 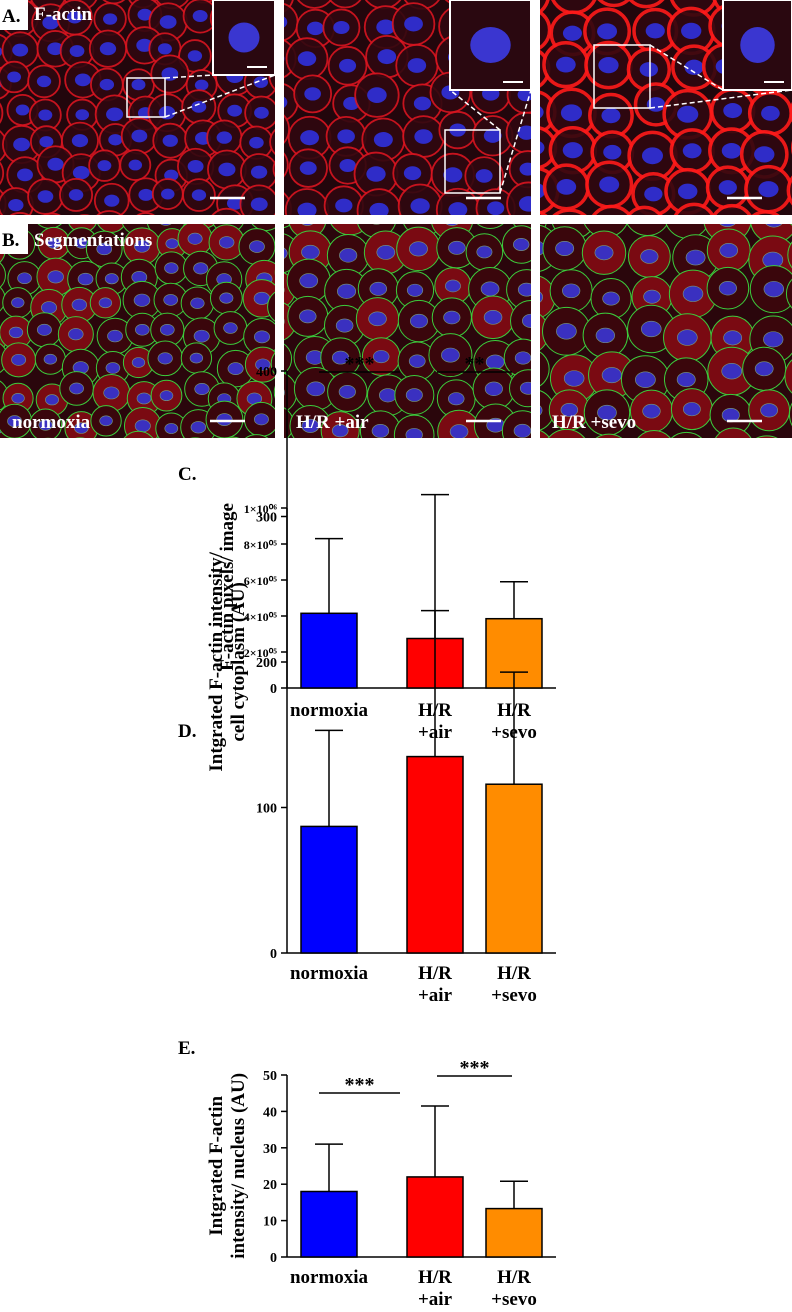 What do you see at coordinates (273, 1258) in the screenshot?
I see `y-tick-label: 0` at bounding box center [273, 1258].